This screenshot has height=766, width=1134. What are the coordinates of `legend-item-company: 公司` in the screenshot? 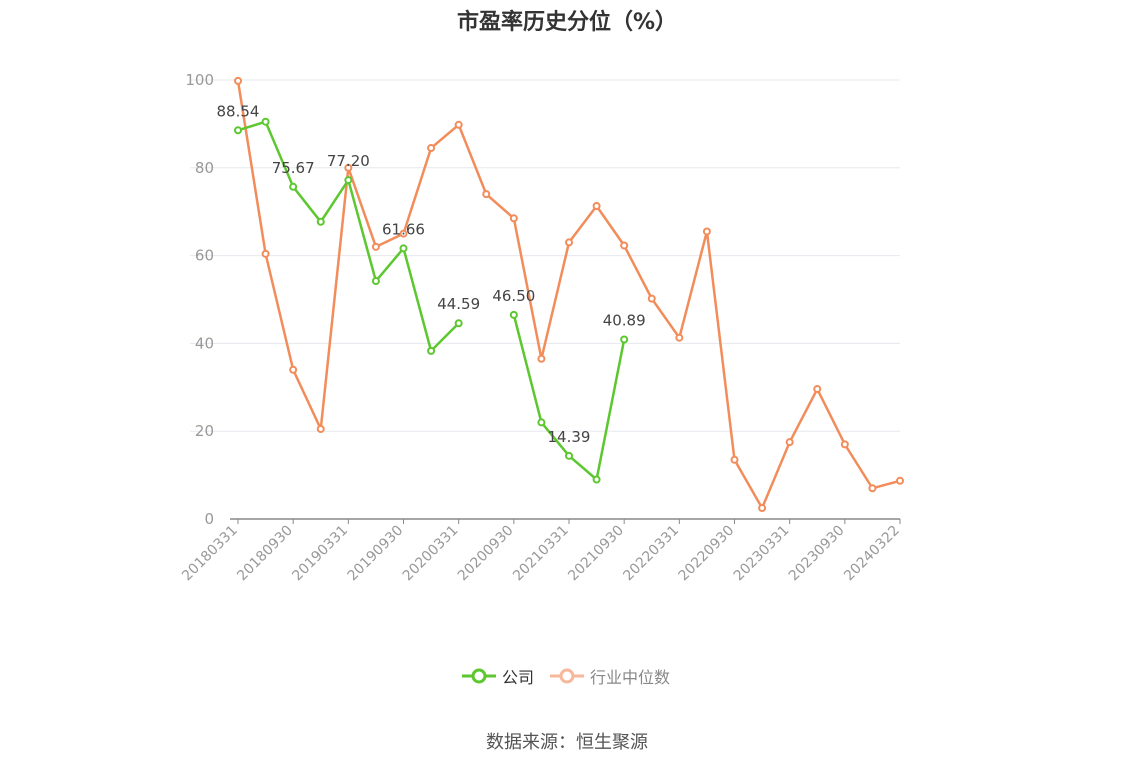 It's located at (498, 676).